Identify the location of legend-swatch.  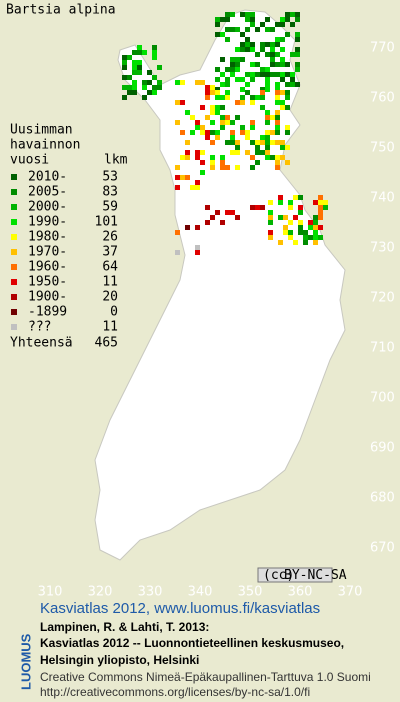
(14, 177).